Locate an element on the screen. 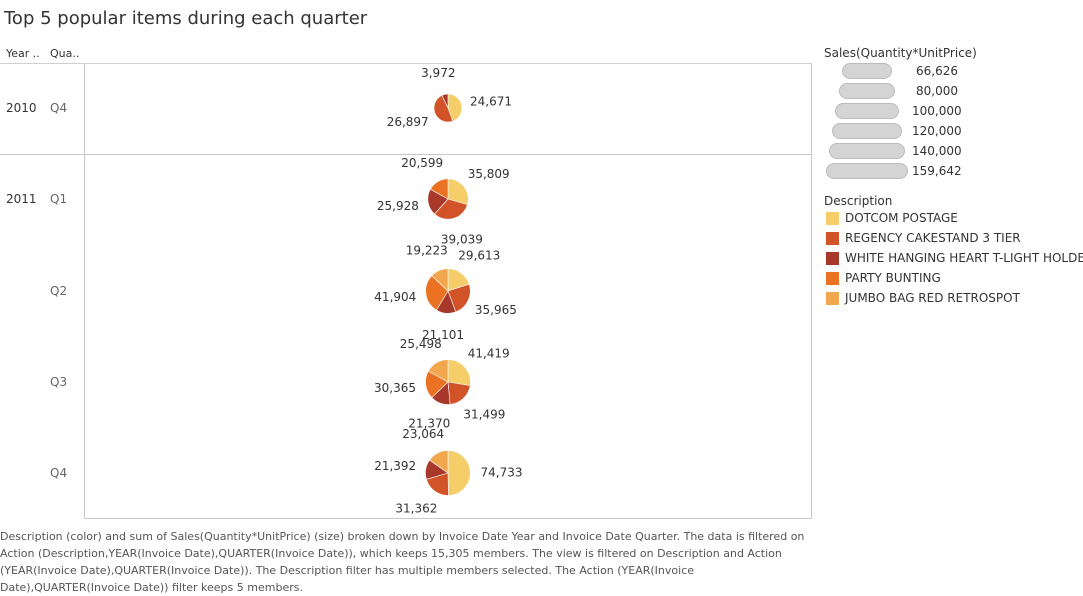 This screenshot has width=1083, height=596. year-divider is located at coordinates (406, 154).